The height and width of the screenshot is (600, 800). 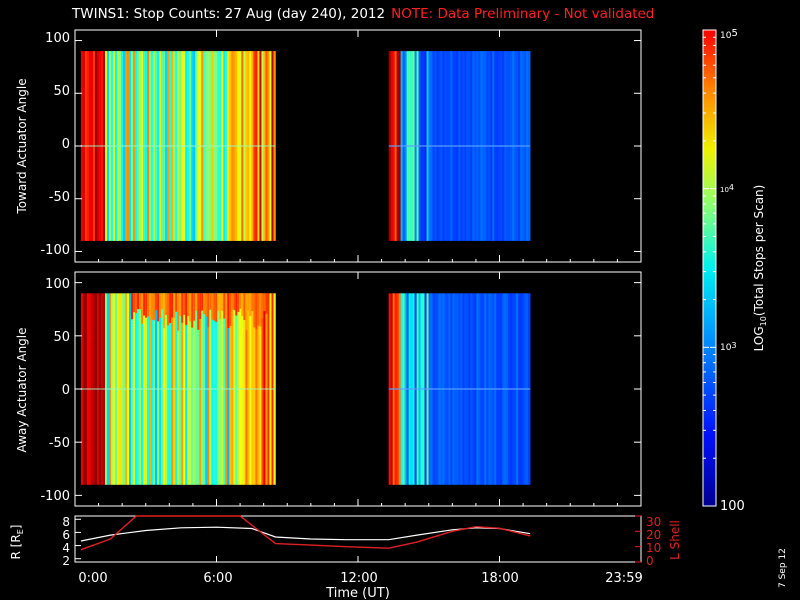 What do you see at coordinates (728, 347) in the screenshot?
I see `colorbar-tick-1e3: 103` at bounding box center [728, 347].